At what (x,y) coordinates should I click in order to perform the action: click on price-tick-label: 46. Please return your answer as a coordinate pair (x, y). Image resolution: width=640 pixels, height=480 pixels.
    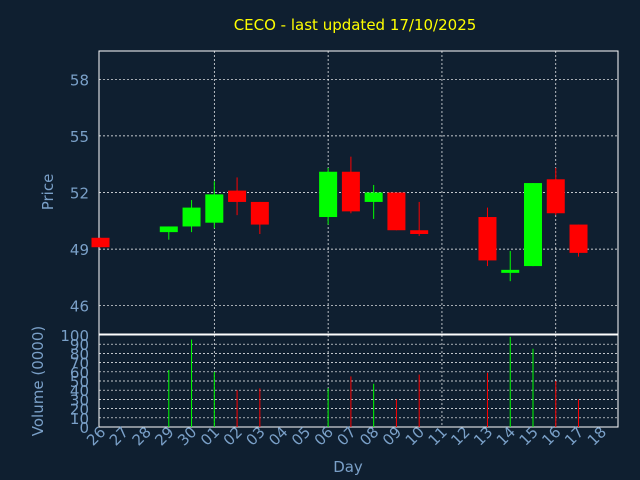
    Looking at the image, I should click on (79, 307).